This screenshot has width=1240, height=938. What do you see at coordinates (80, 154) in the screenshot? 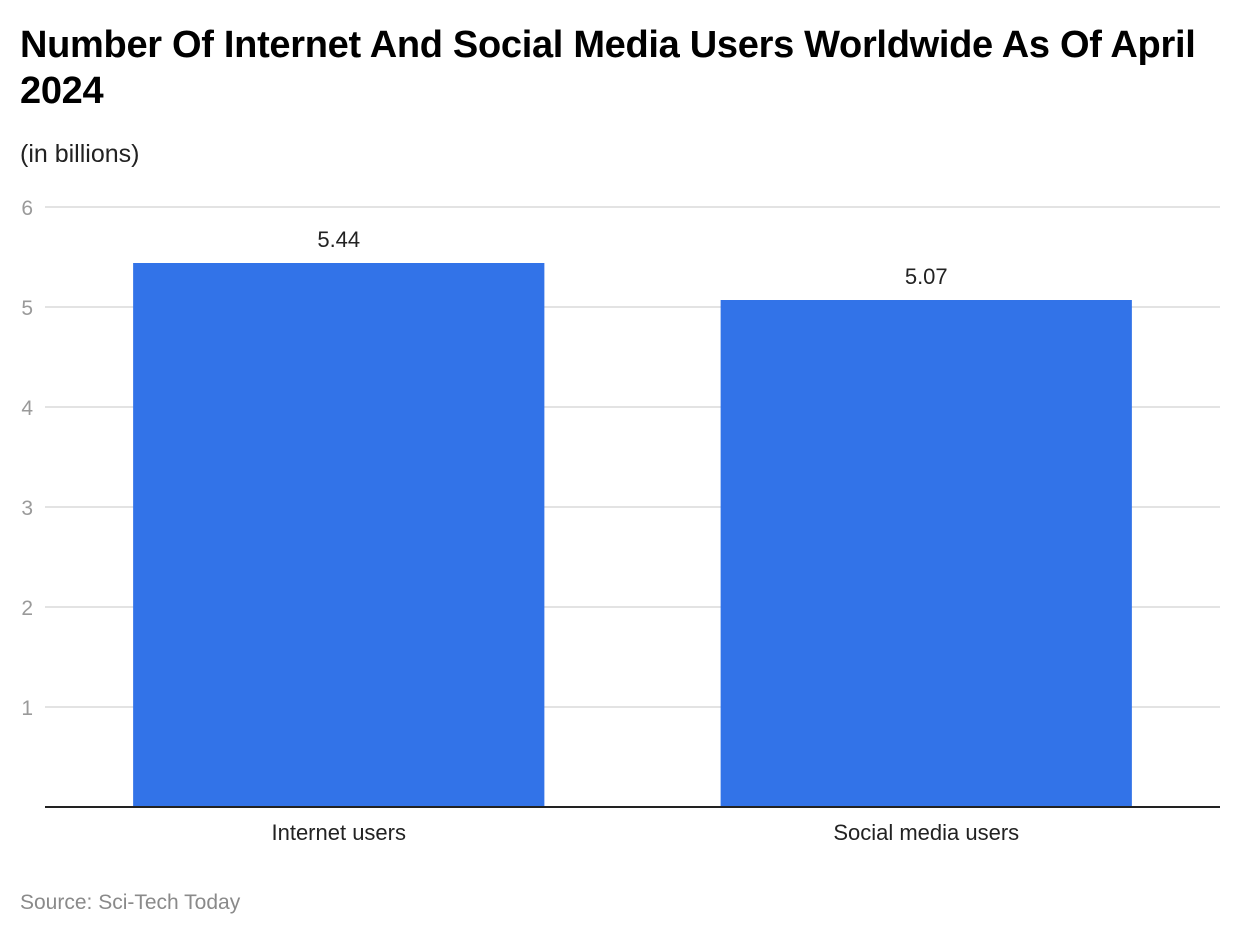
I see `chart-subtitle: (in billions)` at bounding box center [80, 154].